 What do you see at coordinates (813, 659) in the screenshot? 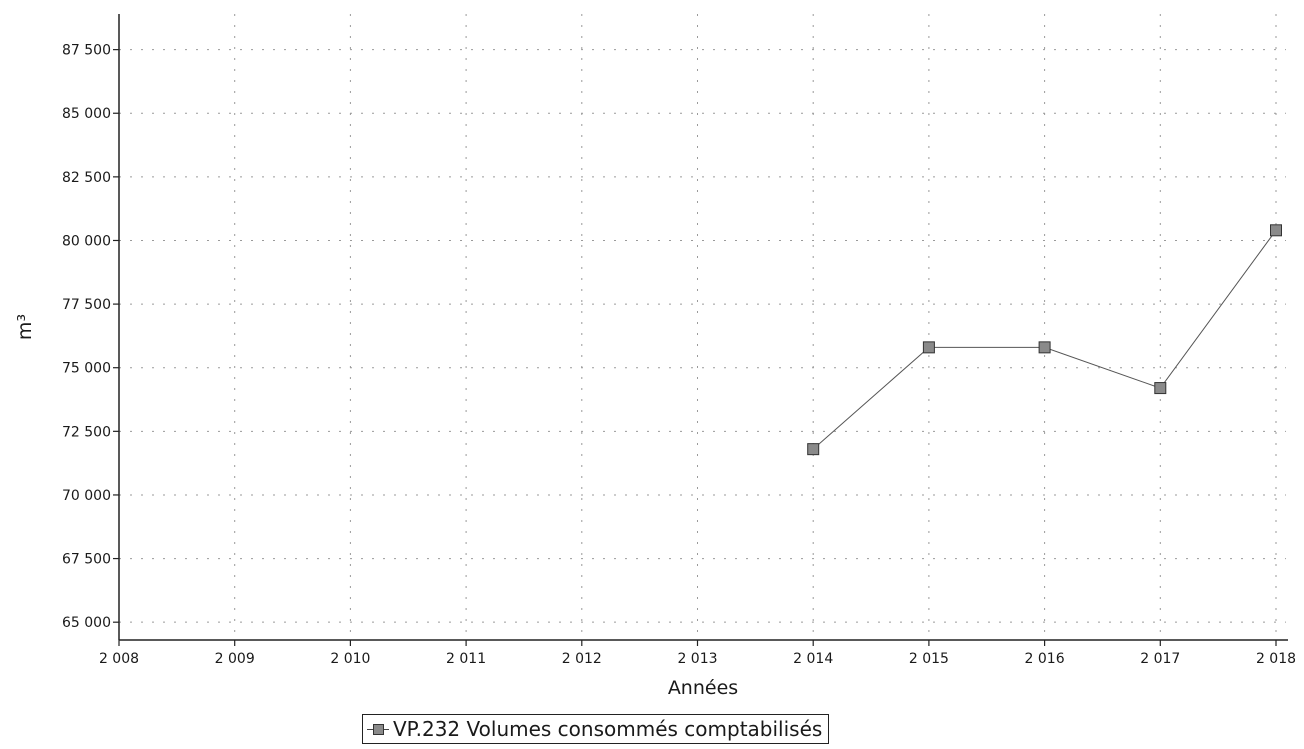
I see `x-tick-label: 2 014` at bounding box center [813, 659].